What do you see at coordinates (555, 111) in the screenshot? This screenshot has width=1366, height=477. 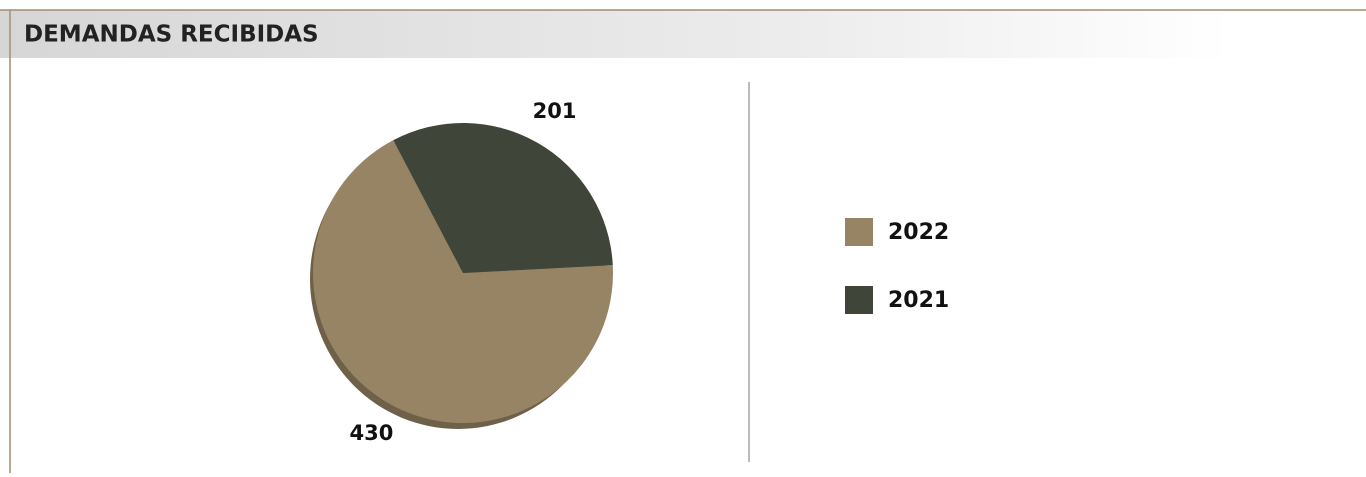 I see `data-label: 201` at bounding box center [555, 111].